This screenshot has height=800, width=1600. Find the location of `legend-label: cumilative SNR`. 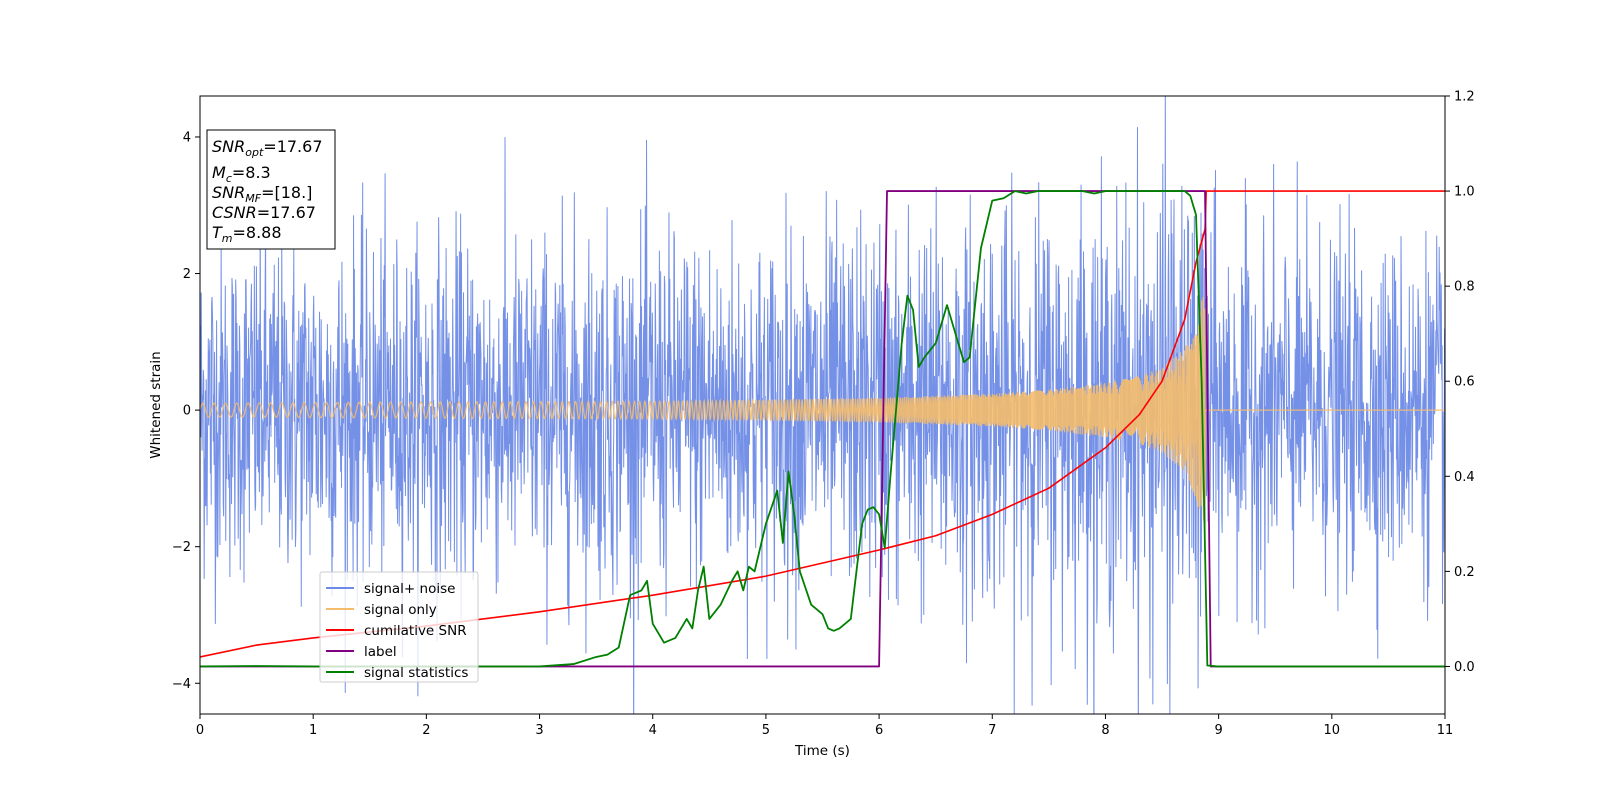

legend-label: cumilative SNR is located at coordinates (415, 631).